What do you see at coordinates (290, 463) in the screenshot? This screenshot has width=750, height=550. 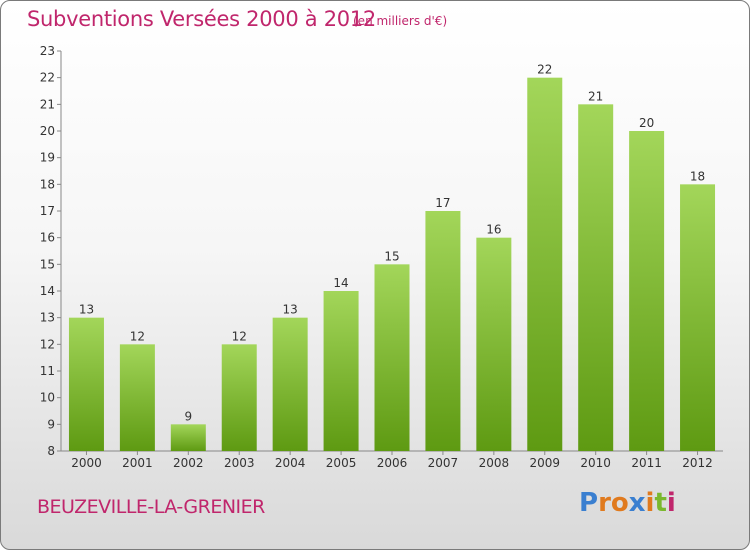 I see `x-tick-label: 2004` at bounding box center [290, 463].